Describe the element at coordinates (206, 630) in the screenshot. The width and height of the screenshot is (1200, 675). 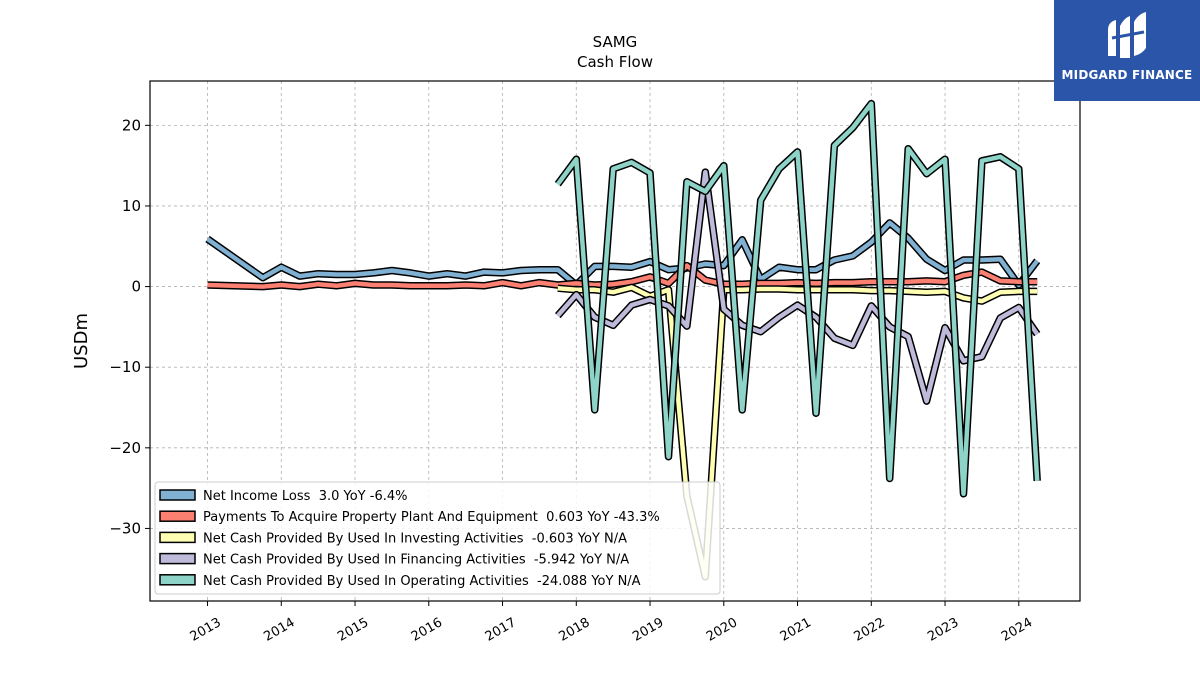
I see `x-tick-label: 2013` at that location.